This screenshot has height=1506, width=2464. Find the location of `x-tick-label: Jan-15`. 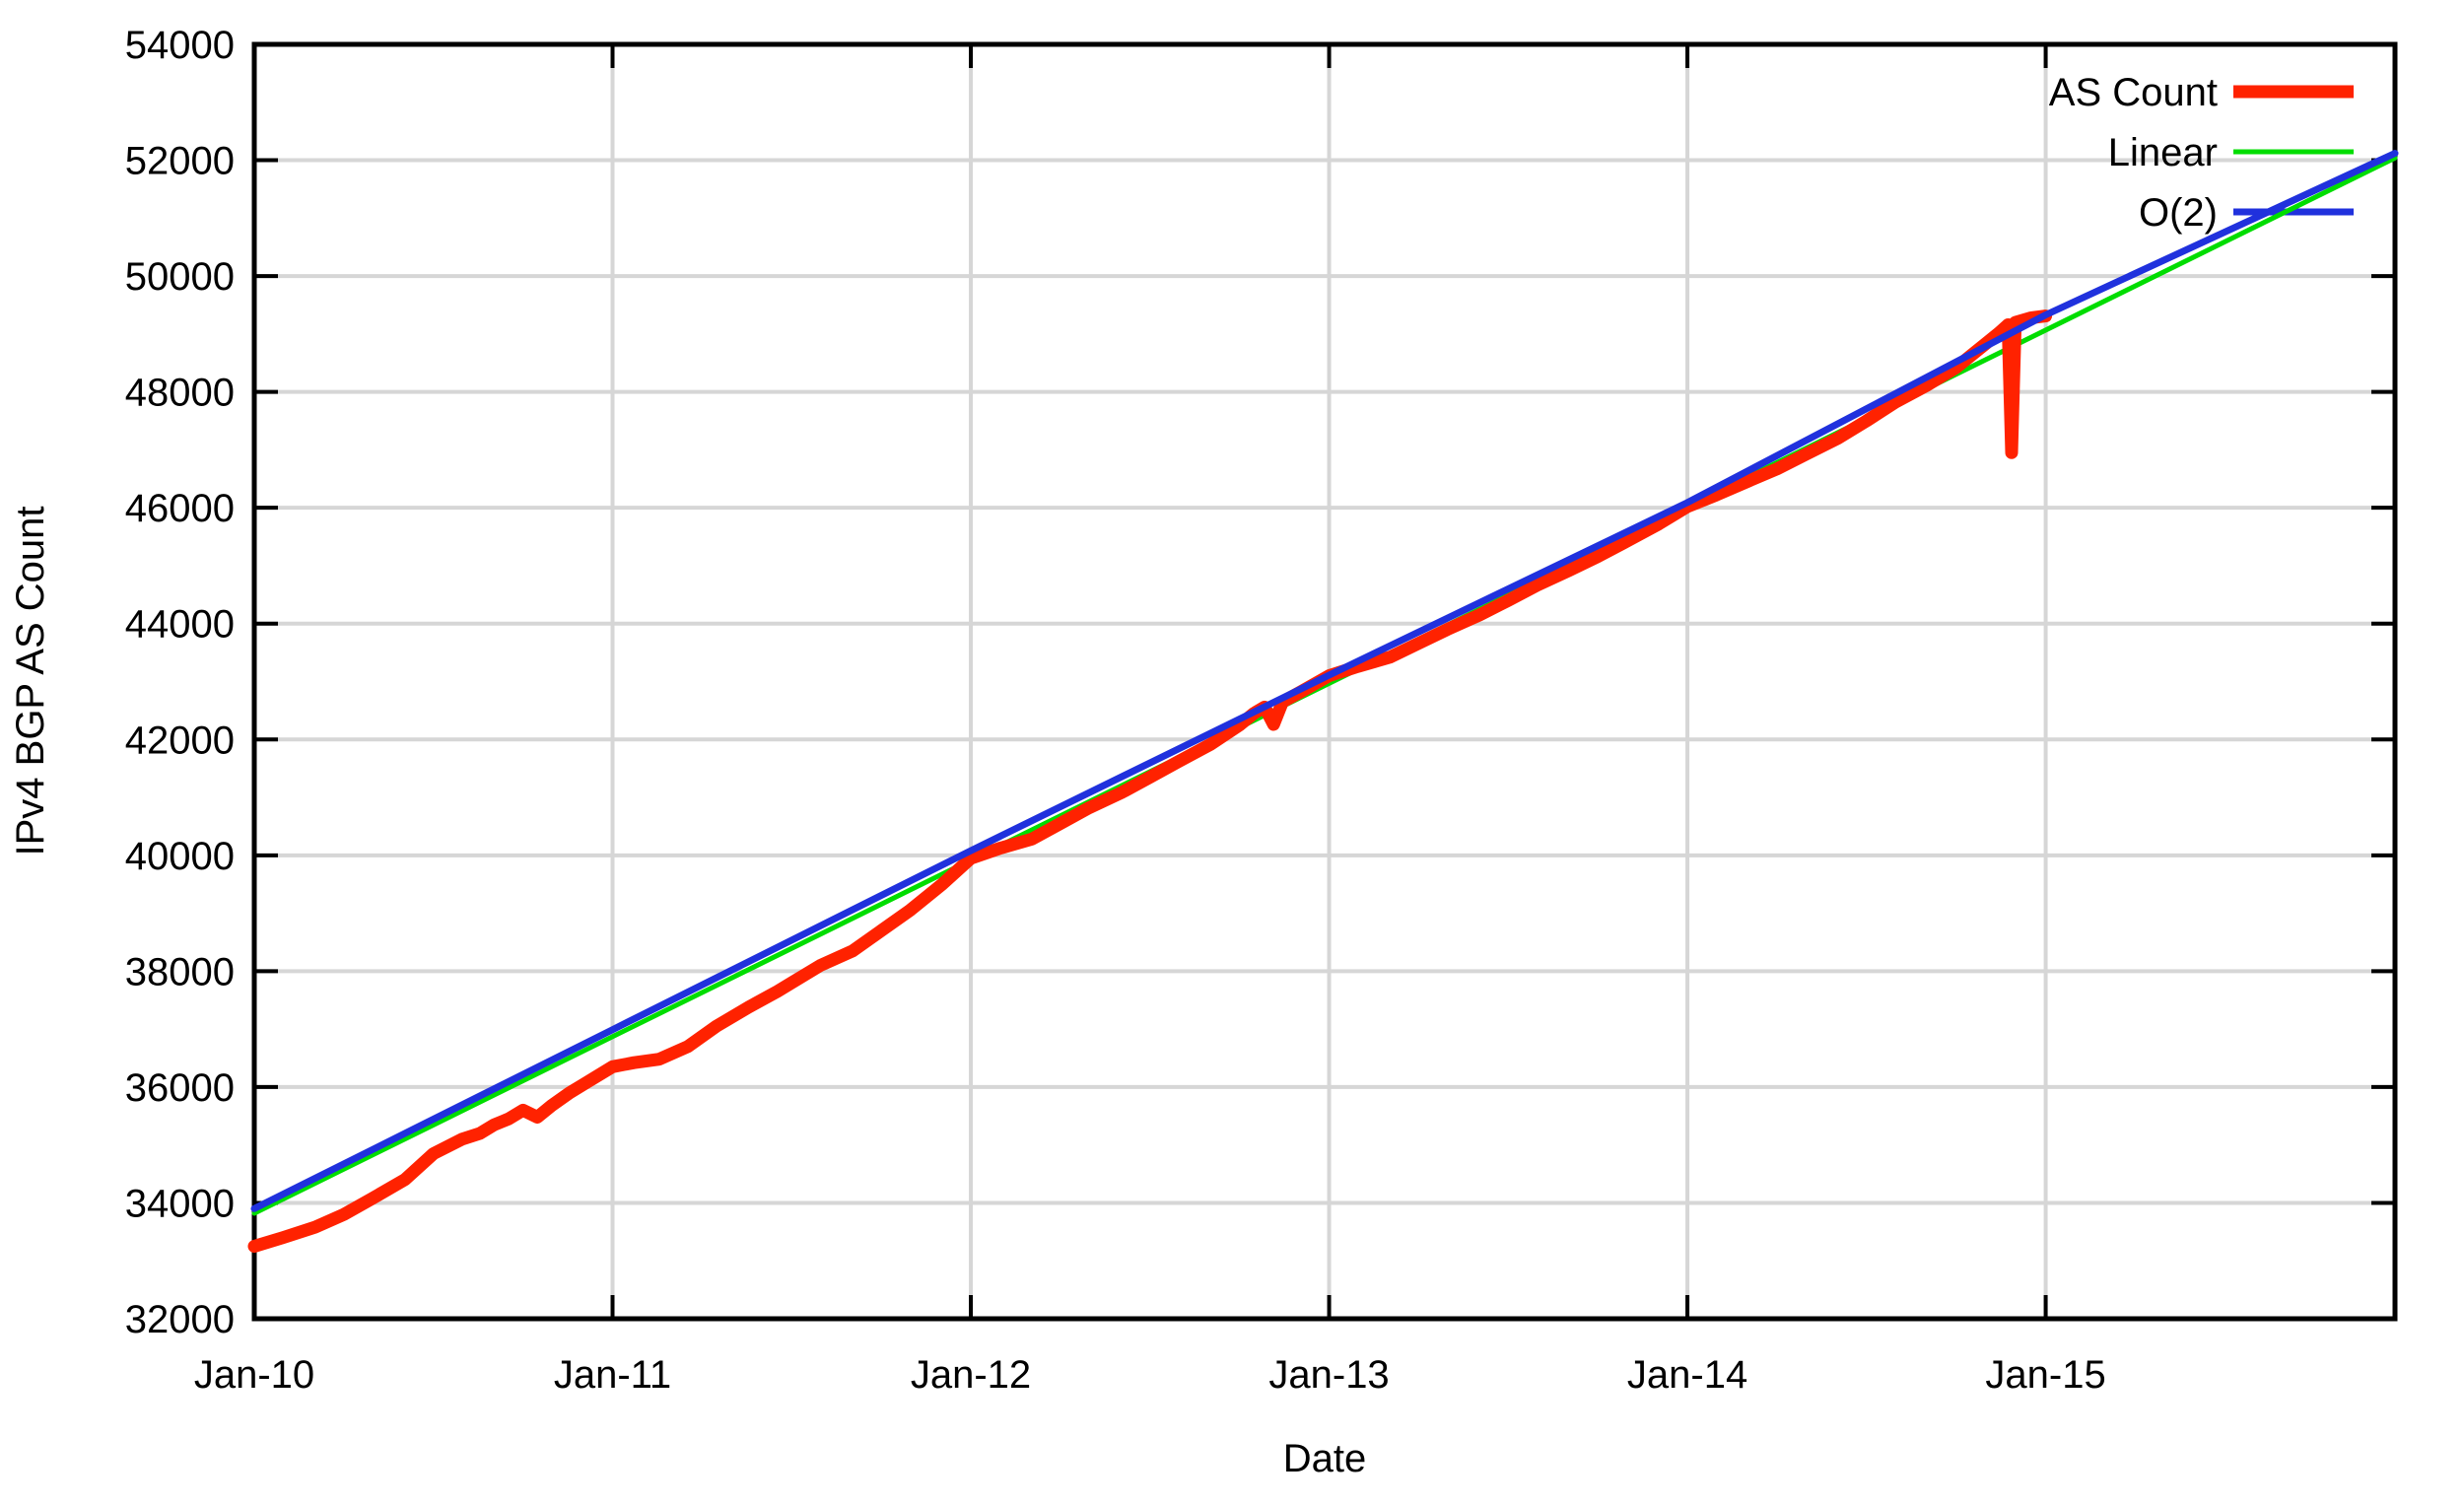

x-tick-label: Jan-15 is located at coordinates (2045, 1375).